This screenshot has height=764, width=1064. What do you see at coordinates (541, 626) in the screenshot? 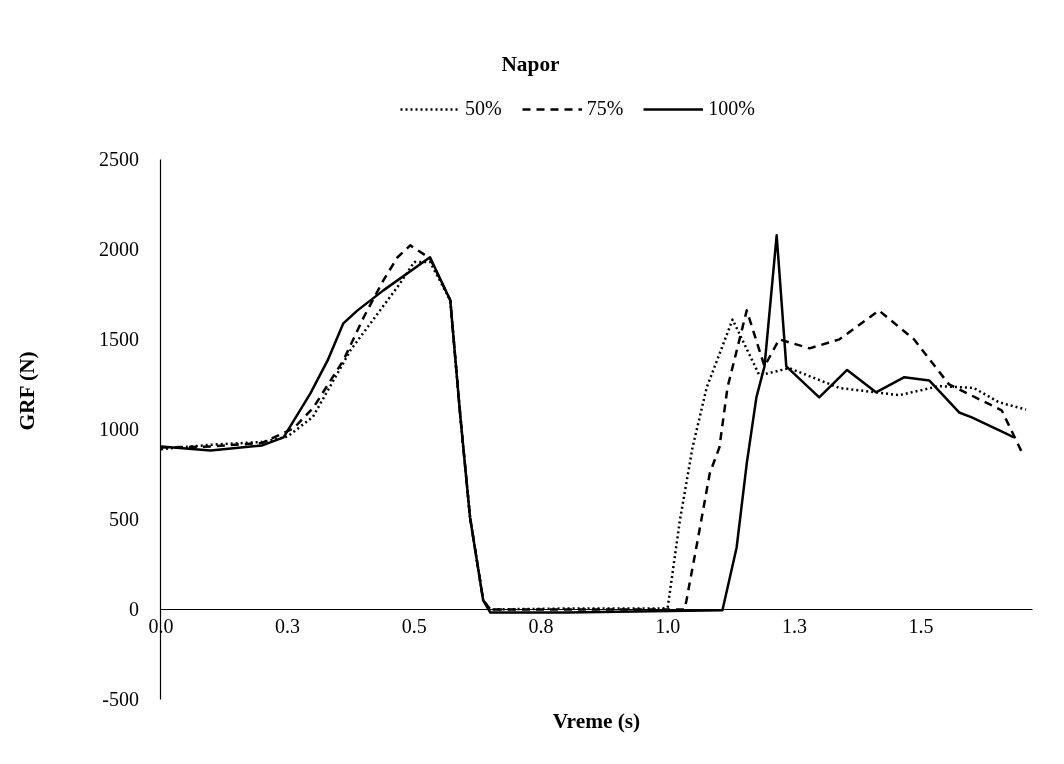
I see `x-tick-label: 0.8` at bounding box center [541, 626].